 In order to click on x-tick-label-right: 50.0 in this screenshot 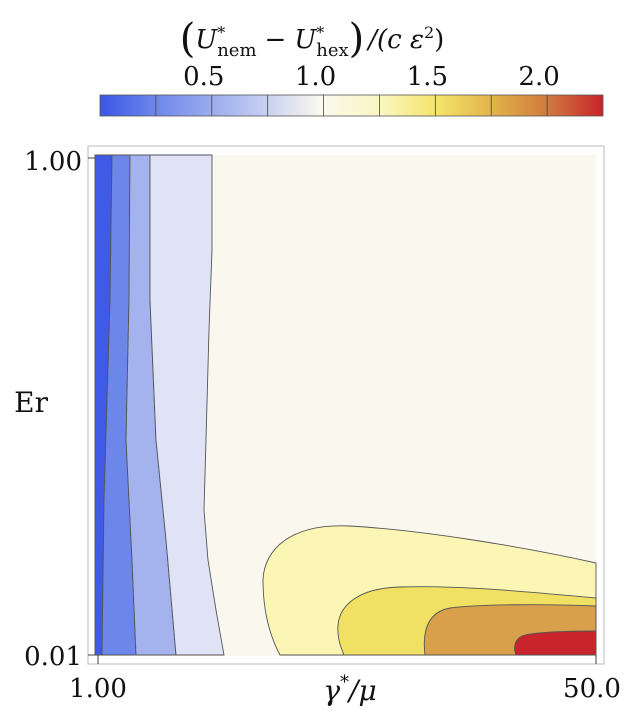, I will do `click(592, 689)`.